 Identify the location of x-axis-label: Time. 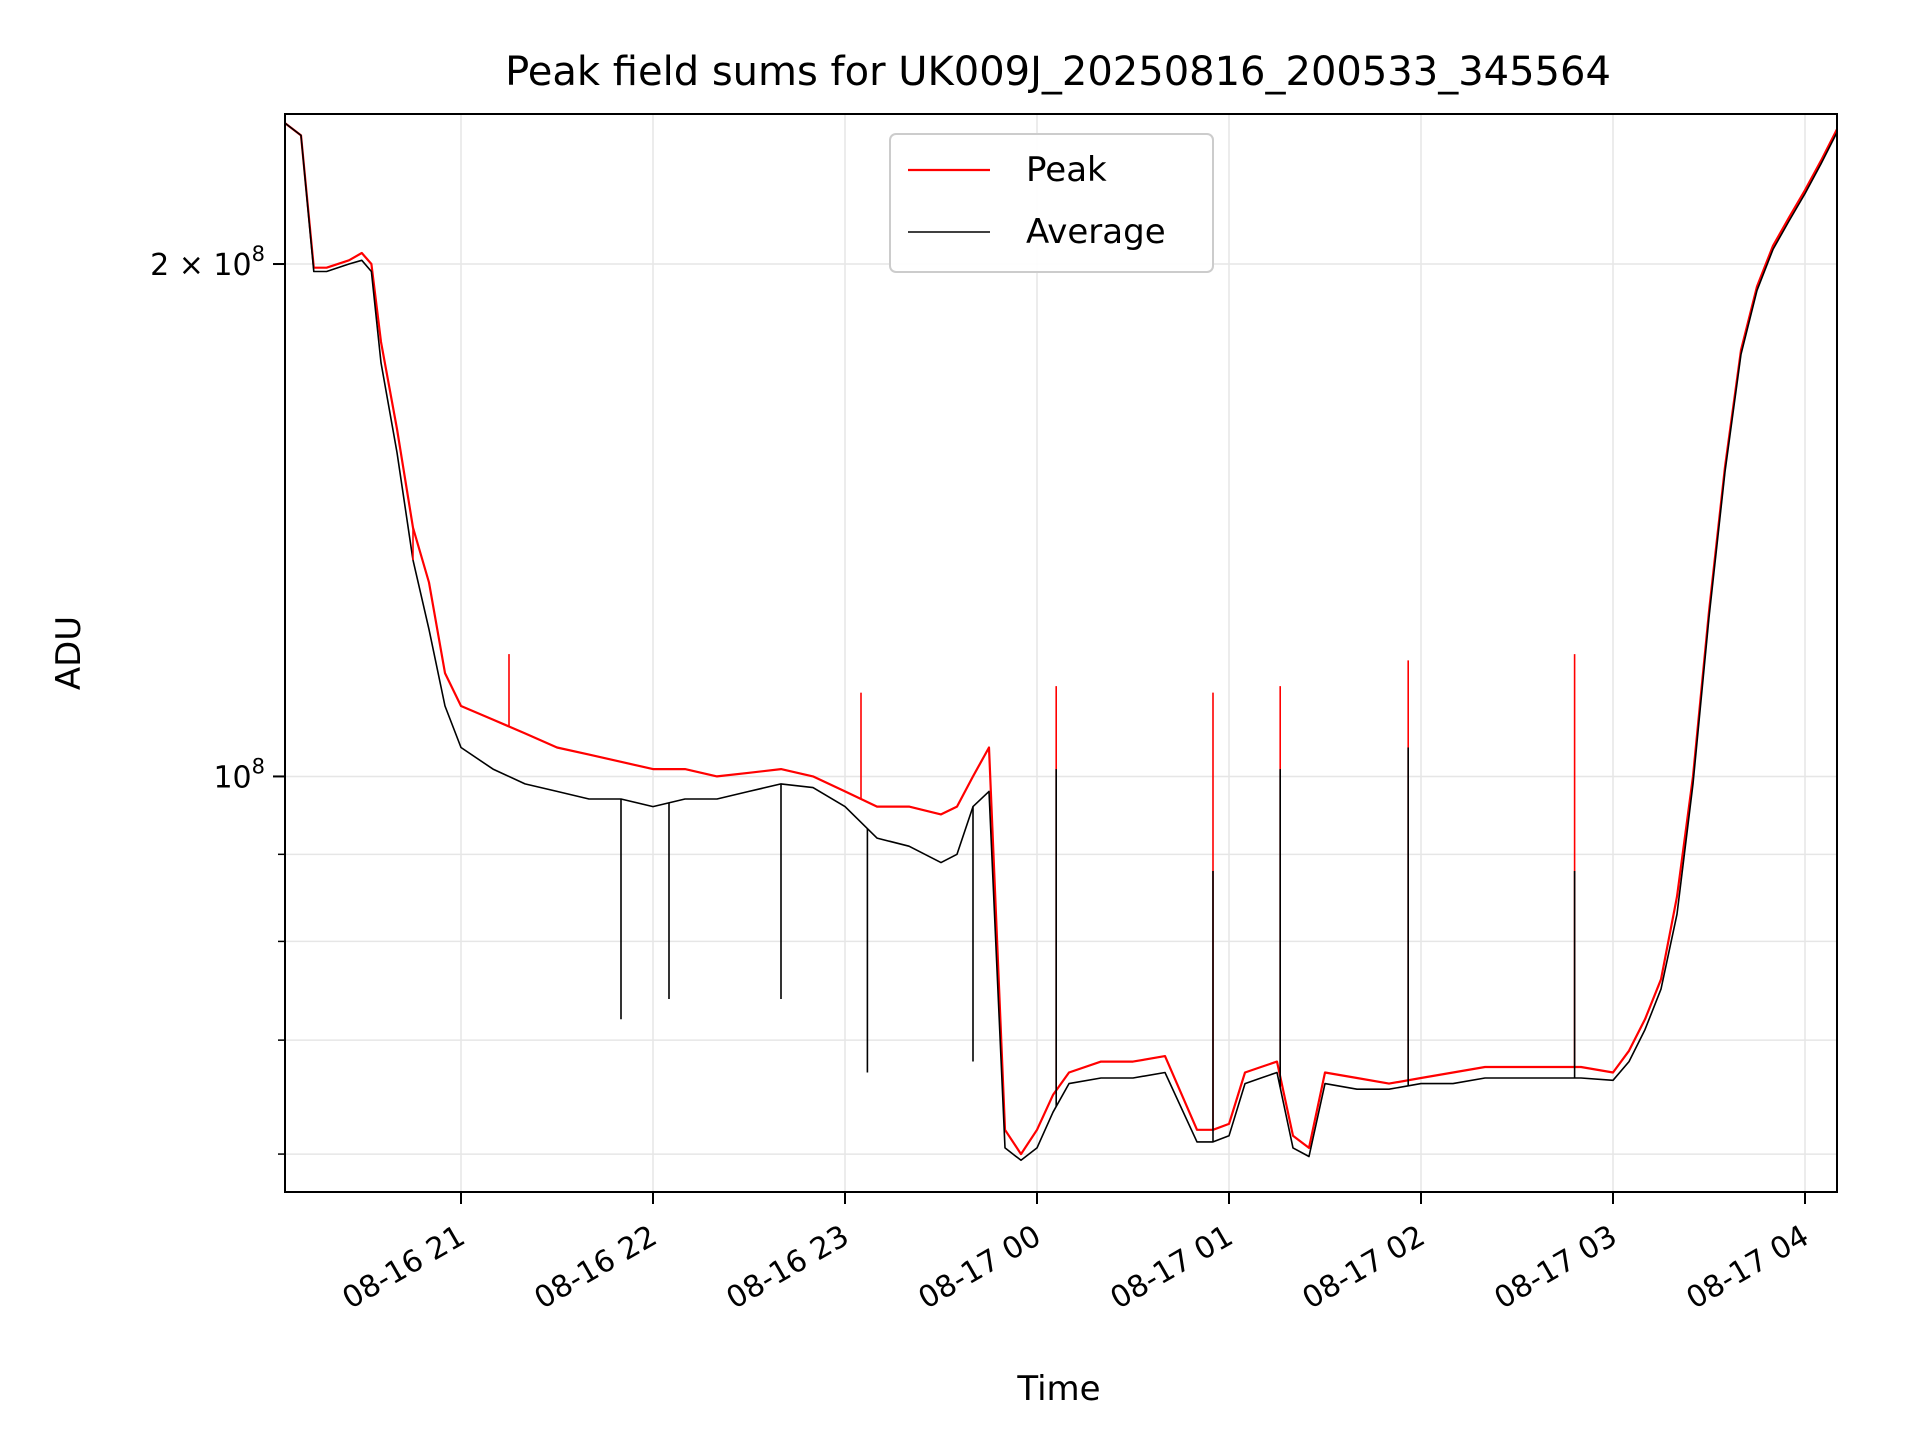
(1058, 1389).